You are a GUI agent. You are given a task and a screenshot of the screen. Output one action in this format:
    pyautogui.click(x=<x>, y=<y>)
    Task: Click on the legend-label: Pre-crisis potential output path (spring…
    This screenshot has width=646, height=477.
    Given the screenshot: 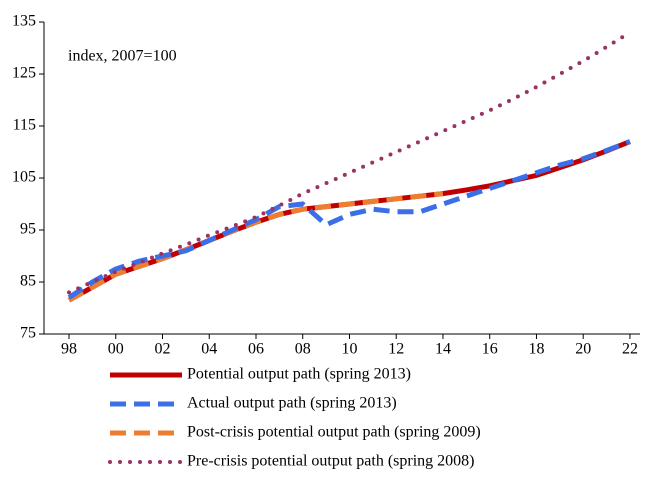 What is the action you would take?
    pyautogui.click(x=331, y=461)
    